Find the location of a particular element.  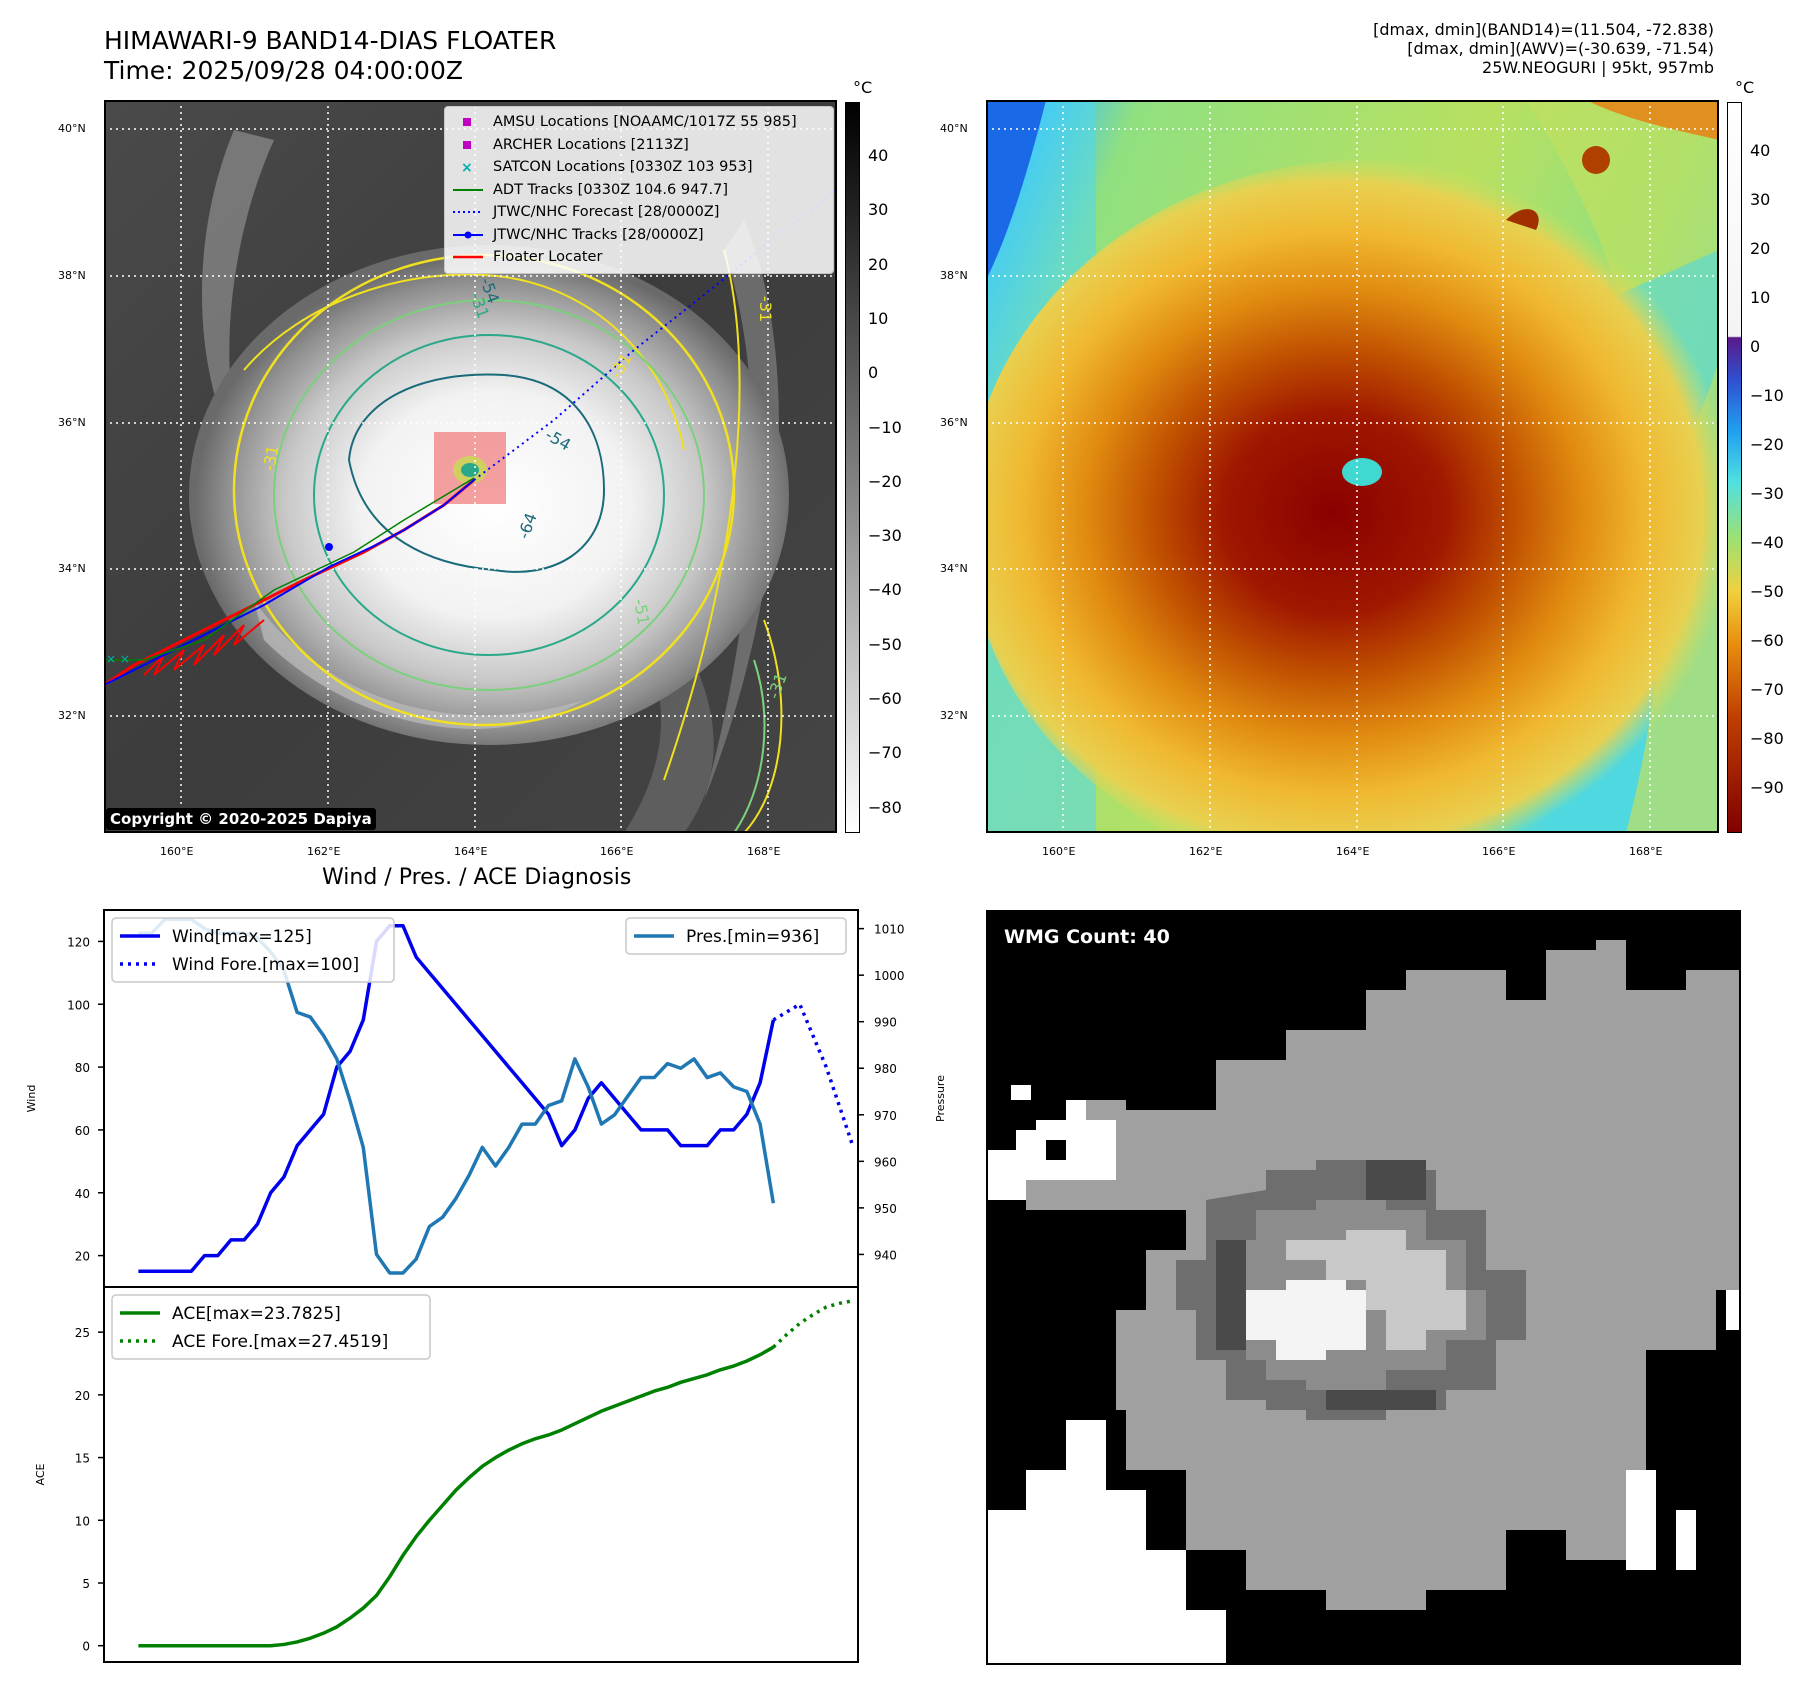

contour-label: -51 is located at coordinates (641, 611).